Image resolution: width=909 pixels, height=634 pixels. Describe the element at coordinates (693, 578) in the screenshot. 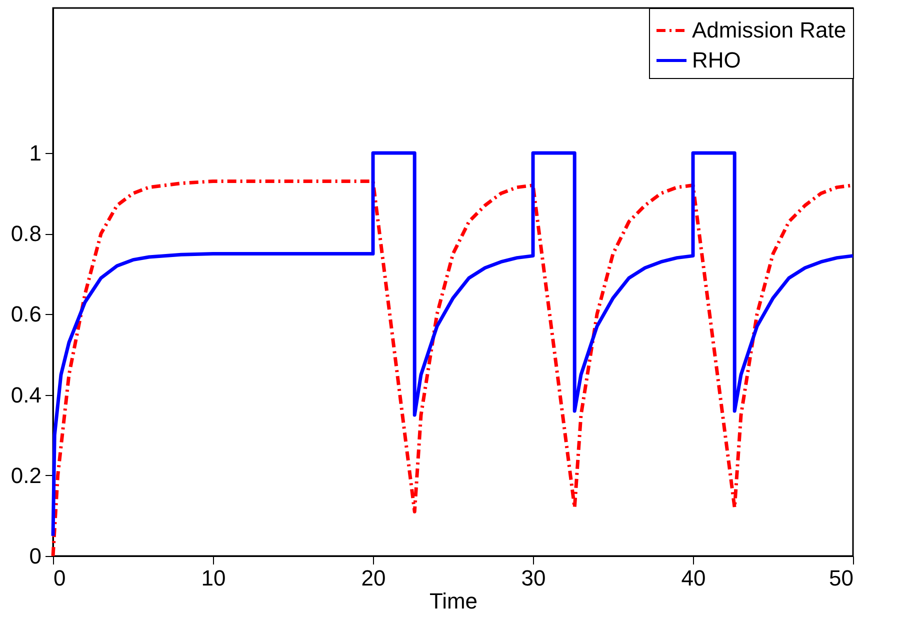

I see `x-tick-label: 40` at that location.